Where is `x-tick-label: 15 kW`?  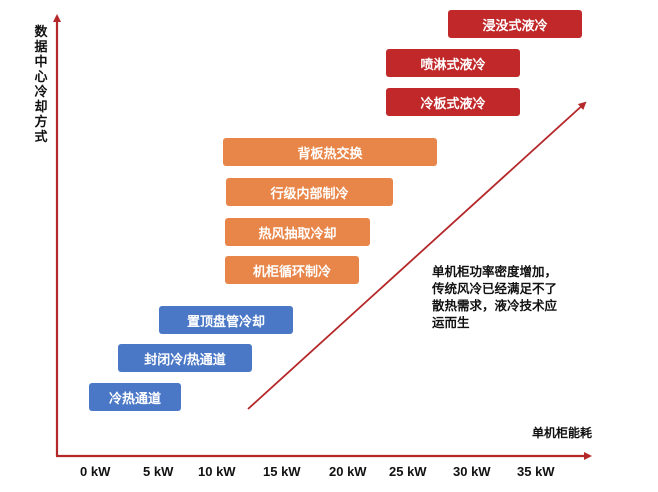 x-tick-label: 15 kW is located at coordinates (282, 471).